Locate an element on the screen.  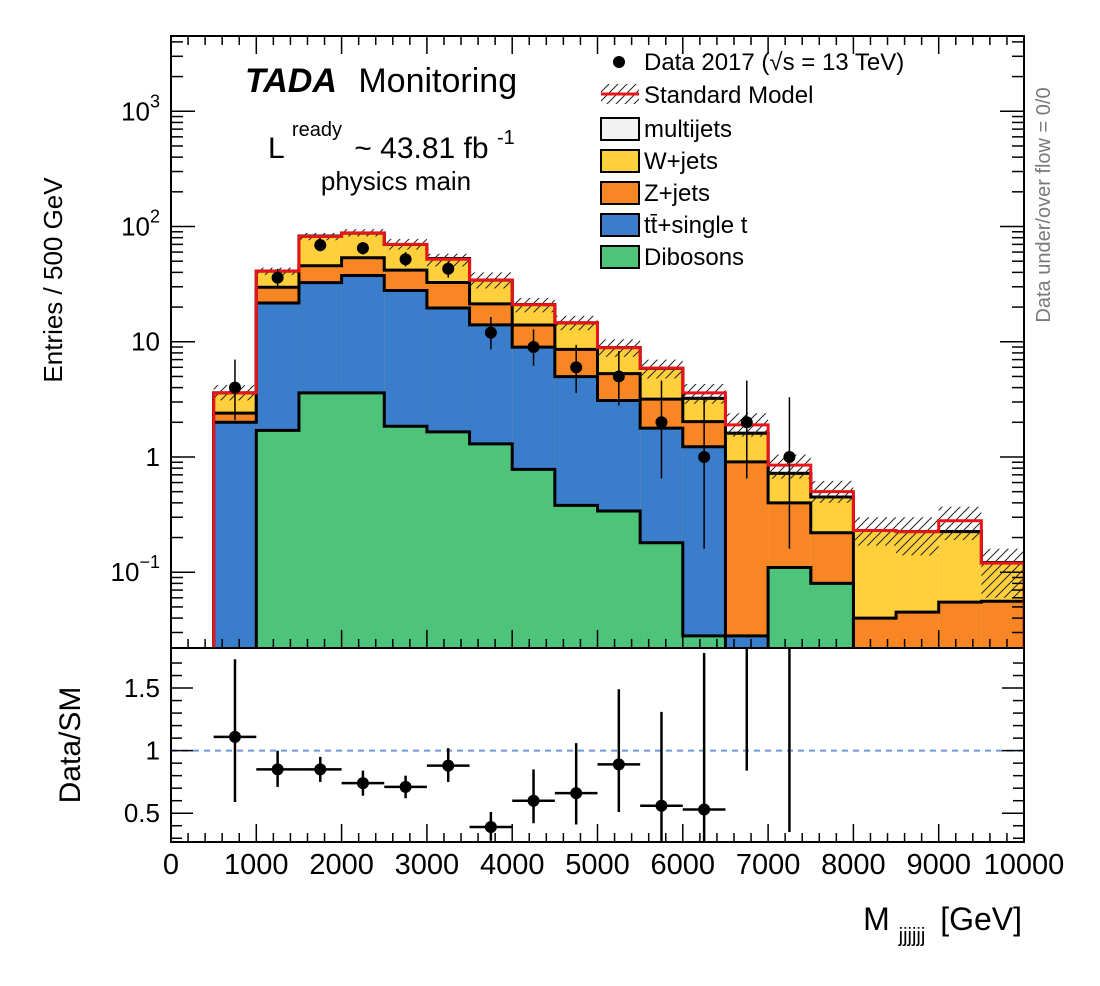
lumi-prefix: L is located at coordinates (276, 148).